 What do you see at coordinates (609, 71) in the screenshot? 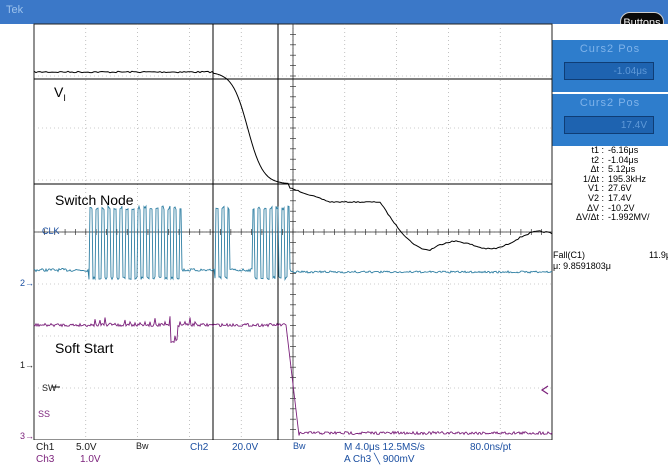
I see `cursor1-value-field: -1.04μs` at bounding box center [609, 71].